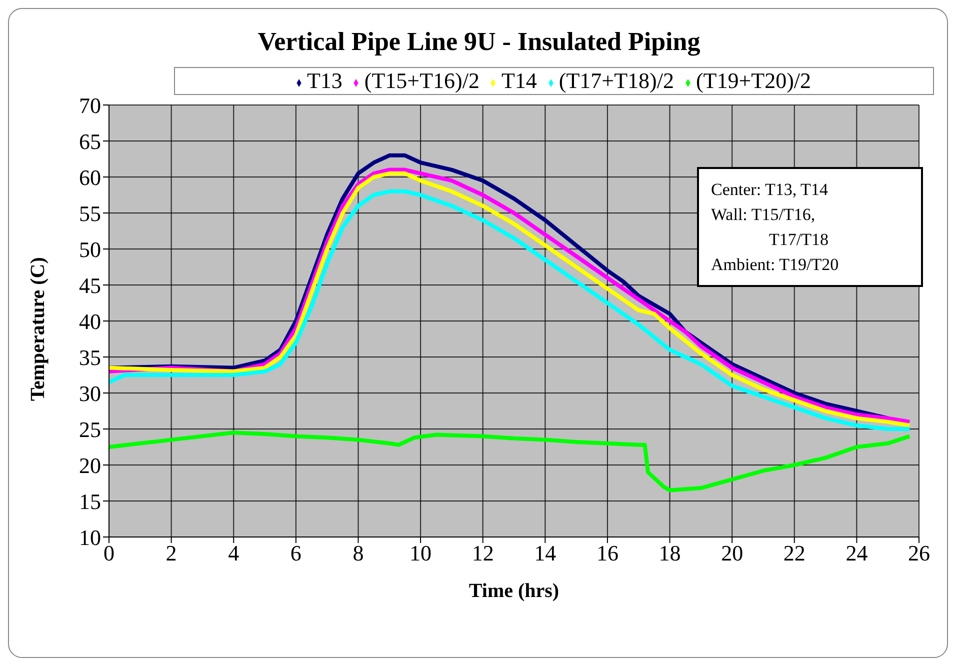 The image size is (956, 669). What do you see at coordinates (519, 80) in the screenshot?
I see `legend-label: T14` at bounding box center [519, 80].